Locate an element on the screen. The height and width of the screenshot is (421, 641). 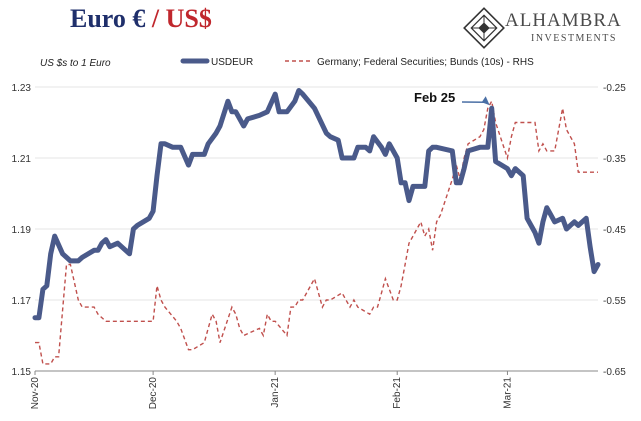
units-note: US $s to 1 Euro is located at coordinates (75, 63).